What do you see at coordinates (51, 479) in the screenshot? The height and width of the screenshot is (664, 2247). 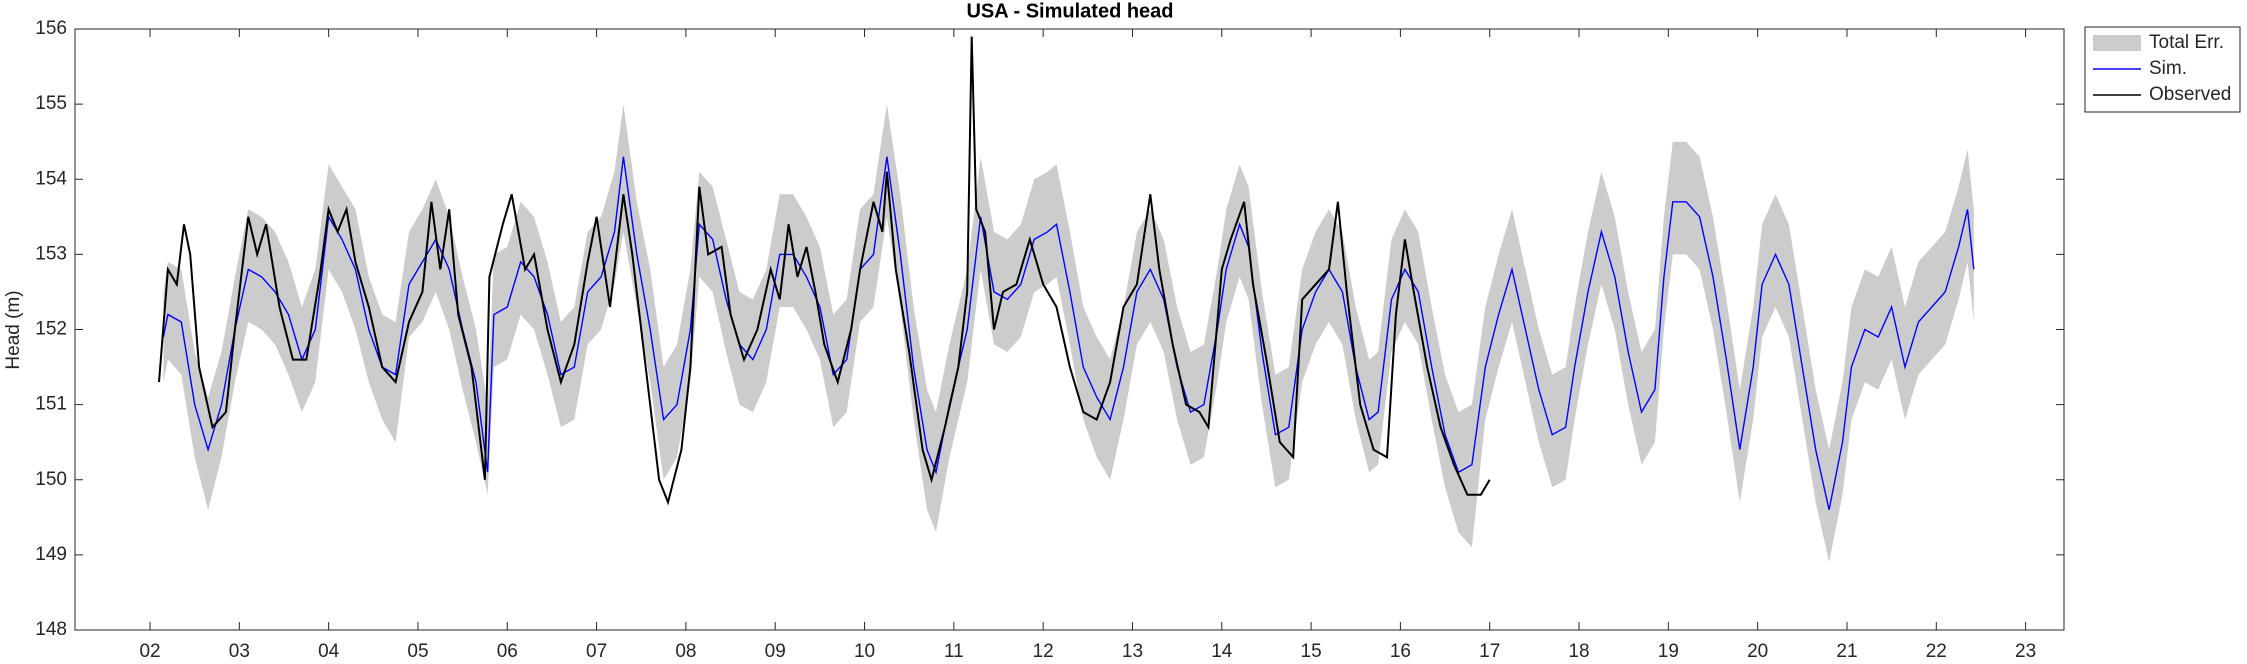 I see `y-tick-label: 150` at bounding box center [51, 479].